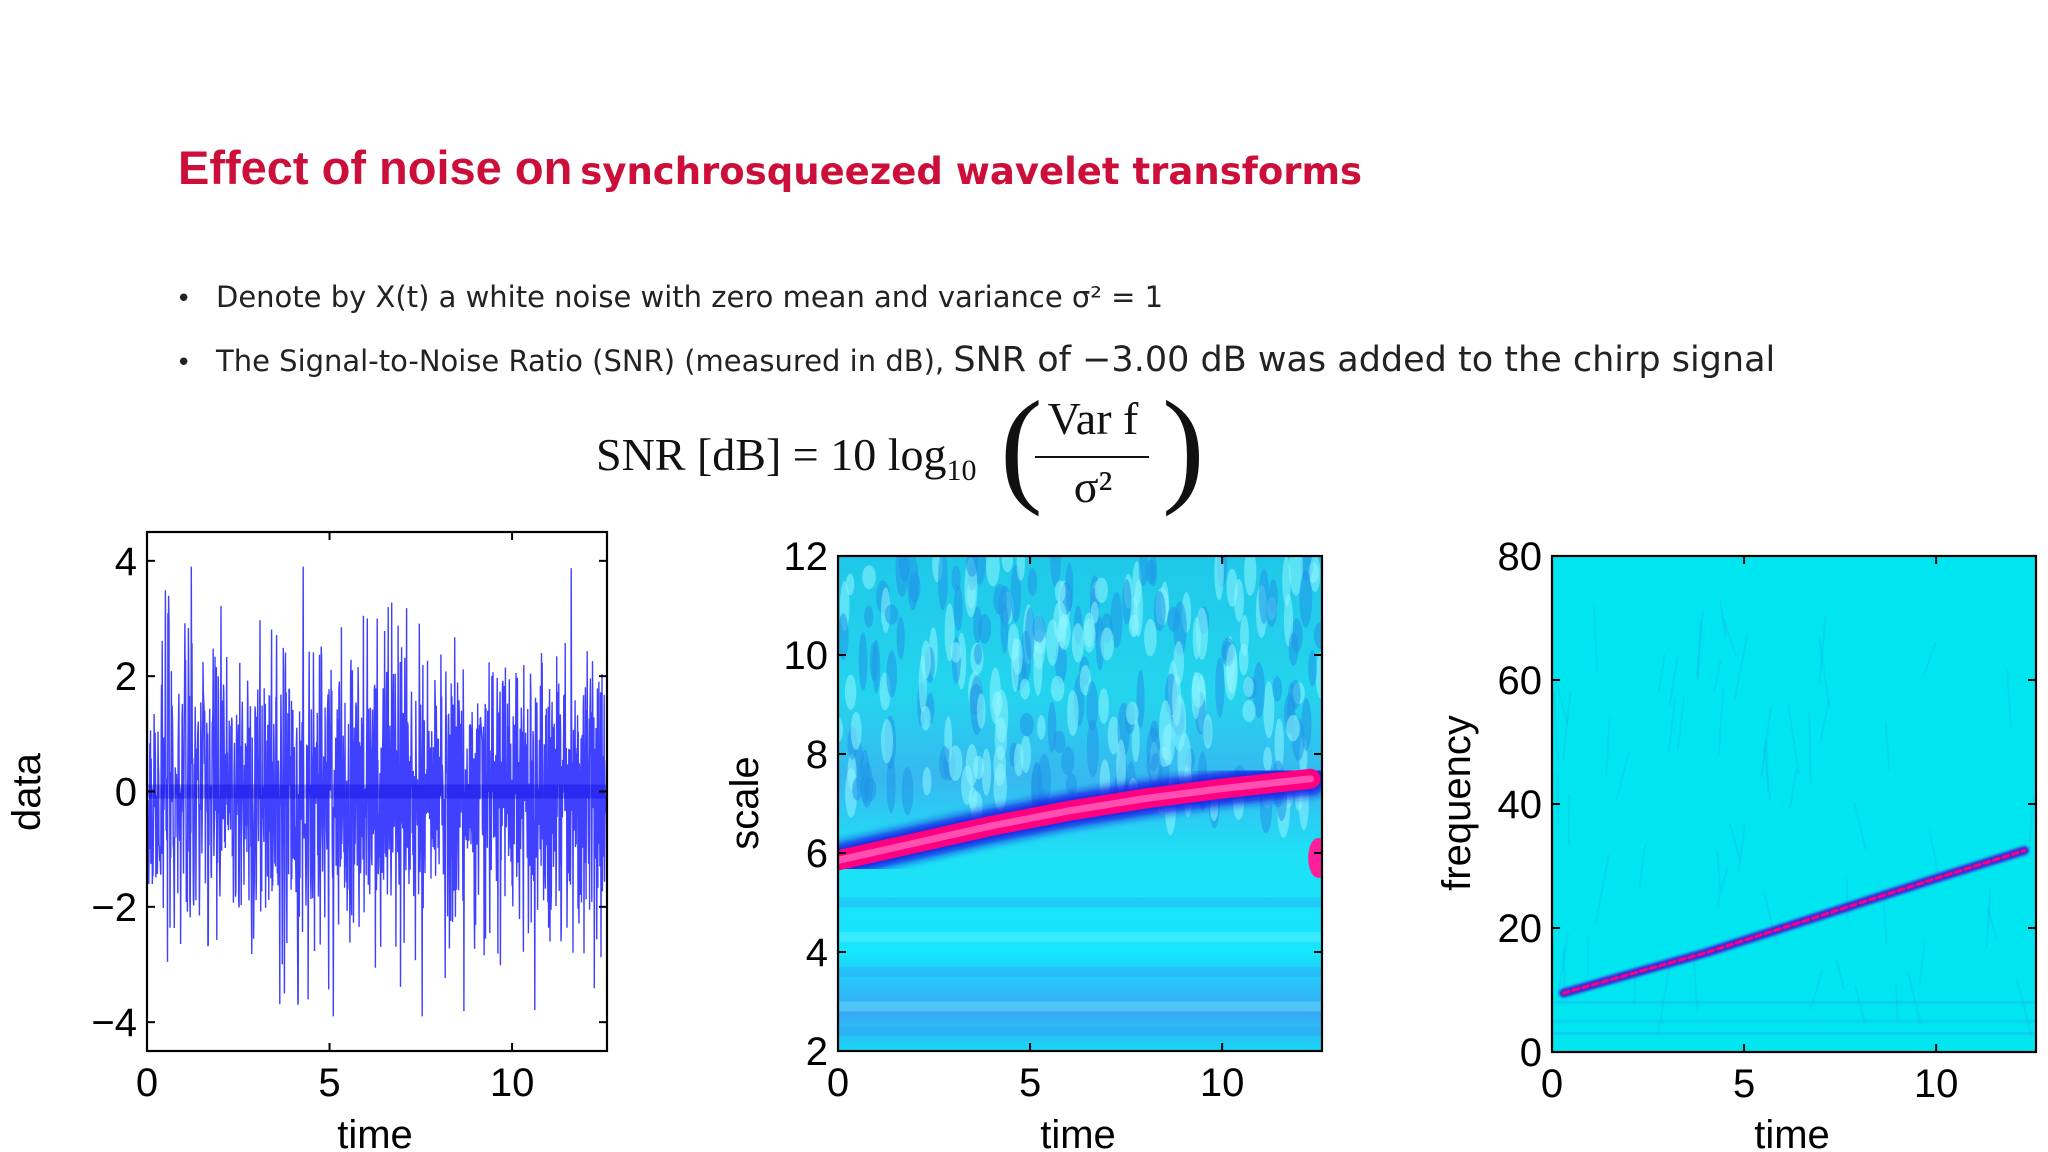 The image size is (2048, 1152). Describe the element at coordinates (1457, 803) in the screenshot. I see `chart3-ylabel: frequency` at that location.